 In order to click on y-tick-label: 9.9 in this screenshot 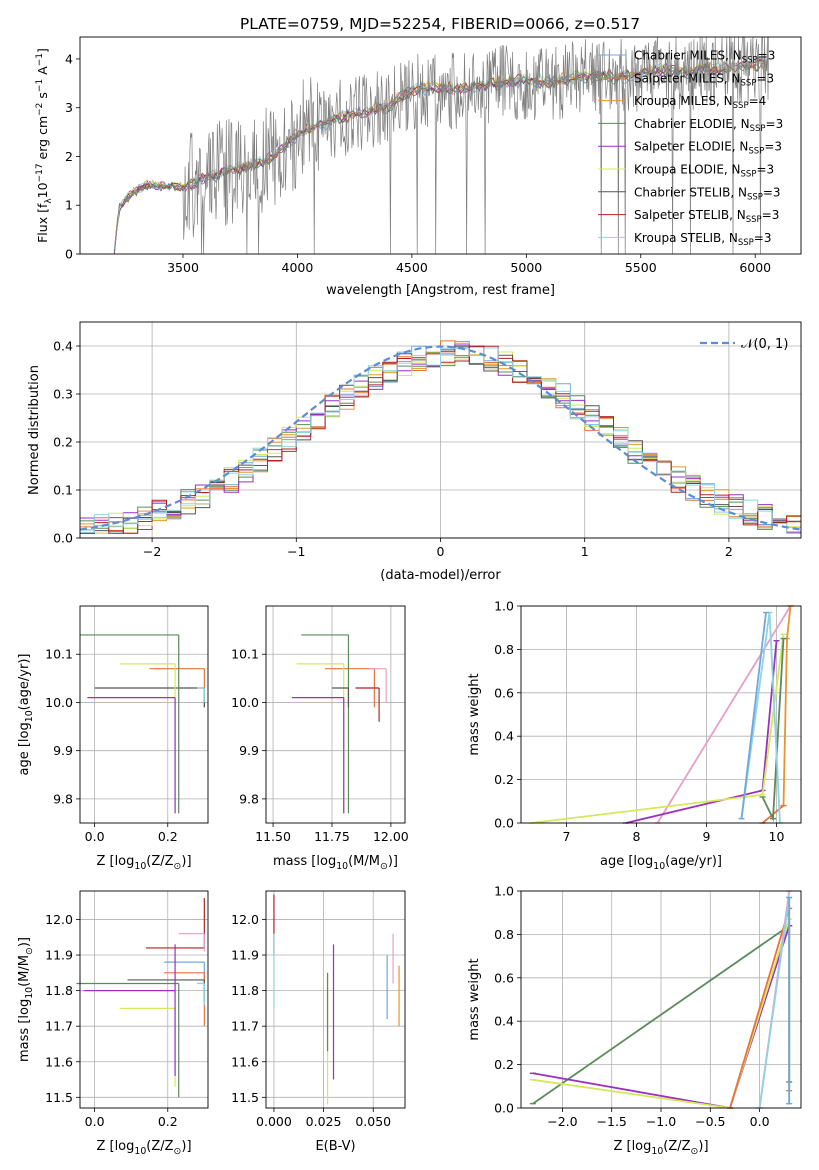, I will do `click(249, 750)`.